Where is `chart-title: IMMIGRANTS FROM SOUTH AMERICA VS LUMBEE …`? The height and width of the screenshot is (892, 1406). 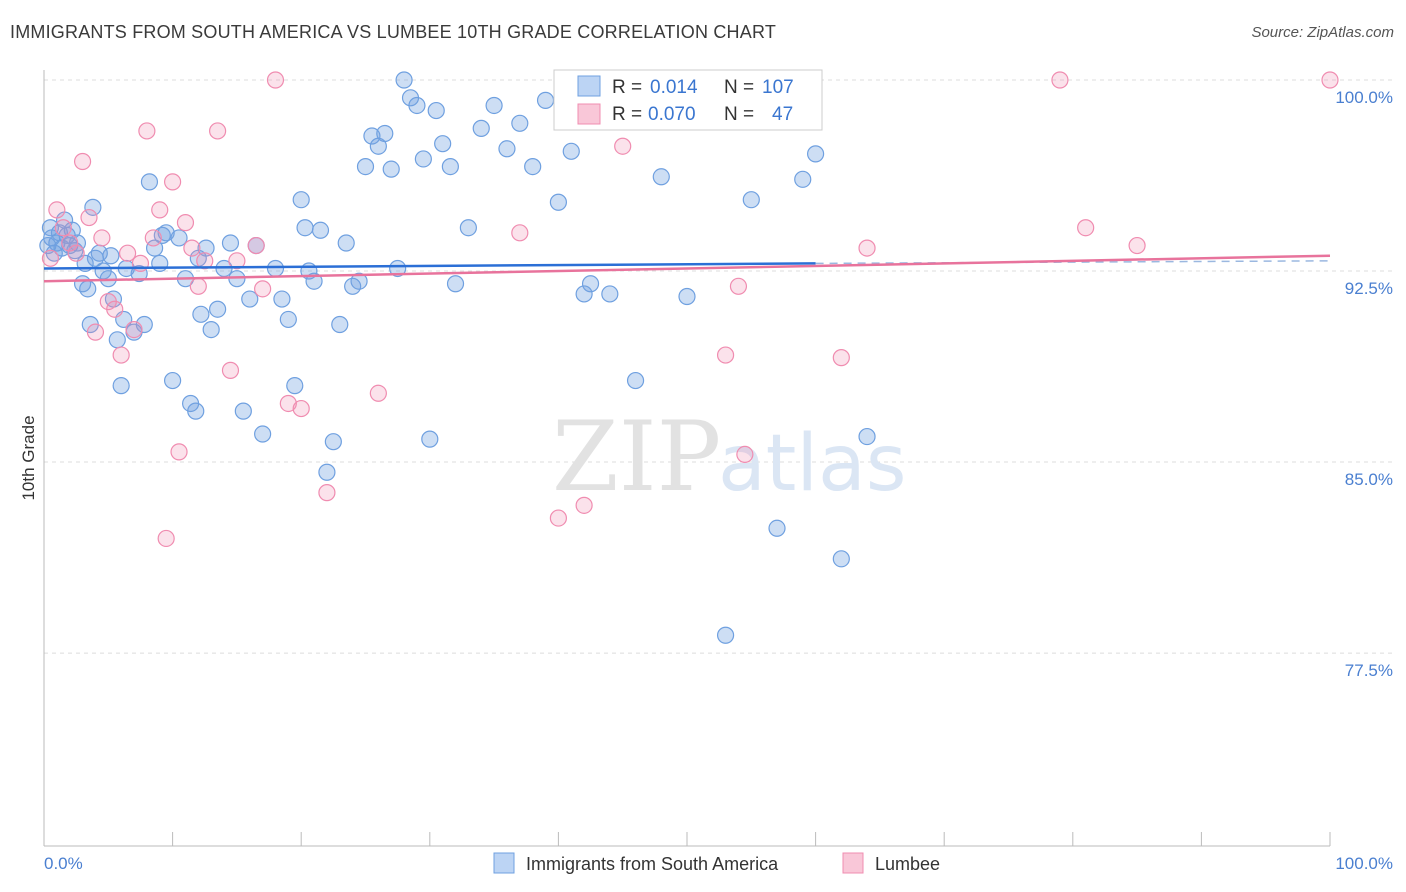
chart-title: IMMIGRANTS FROM SOUTH AMERICA VS LUMBEE … is located at coordinates (393, 32).